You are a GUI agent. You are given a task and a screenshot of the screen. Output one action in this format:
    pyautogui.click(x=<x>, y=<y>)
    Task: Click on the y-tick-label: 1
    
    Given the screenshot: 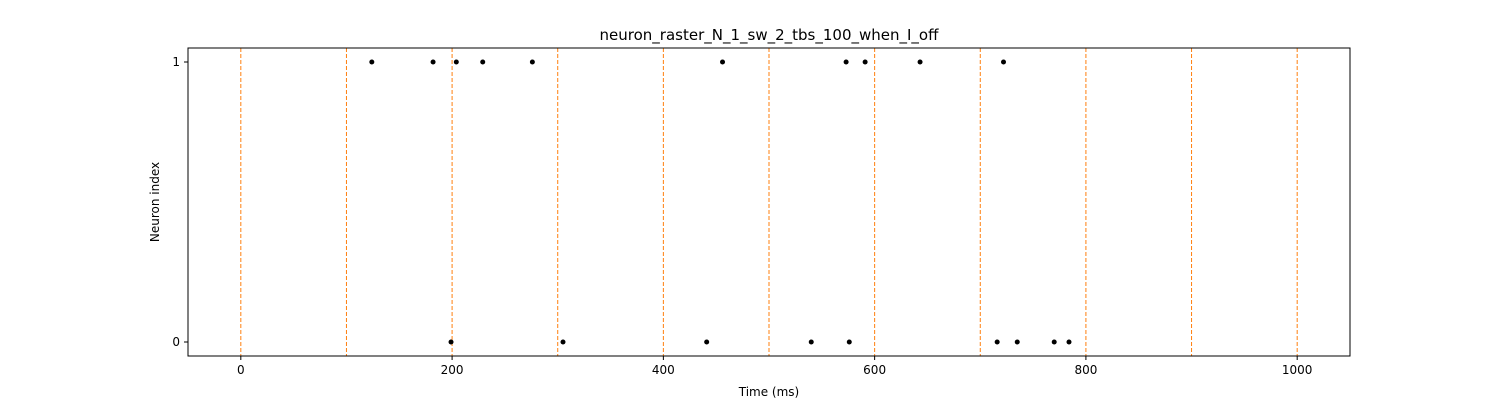 What is the action you would take?
    pyautogui.click(x=176, y=62)
    